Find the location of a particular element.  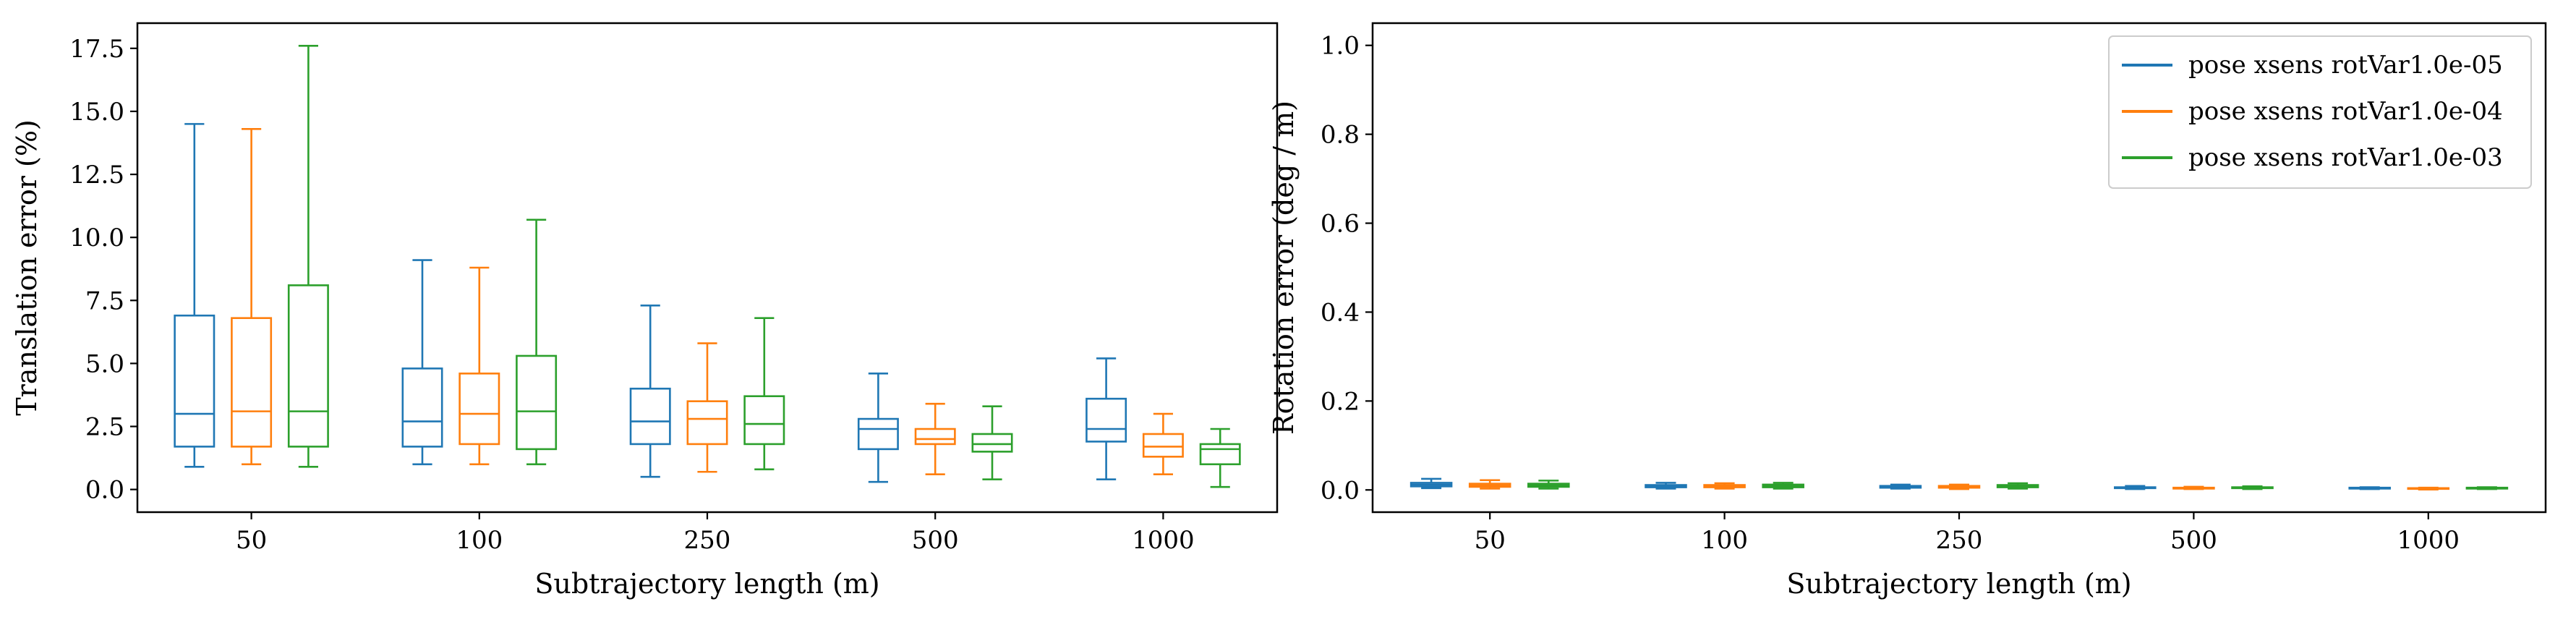

translation-x-axis-label: Subtrajectory length (m) is located at coordinates (707, 584).